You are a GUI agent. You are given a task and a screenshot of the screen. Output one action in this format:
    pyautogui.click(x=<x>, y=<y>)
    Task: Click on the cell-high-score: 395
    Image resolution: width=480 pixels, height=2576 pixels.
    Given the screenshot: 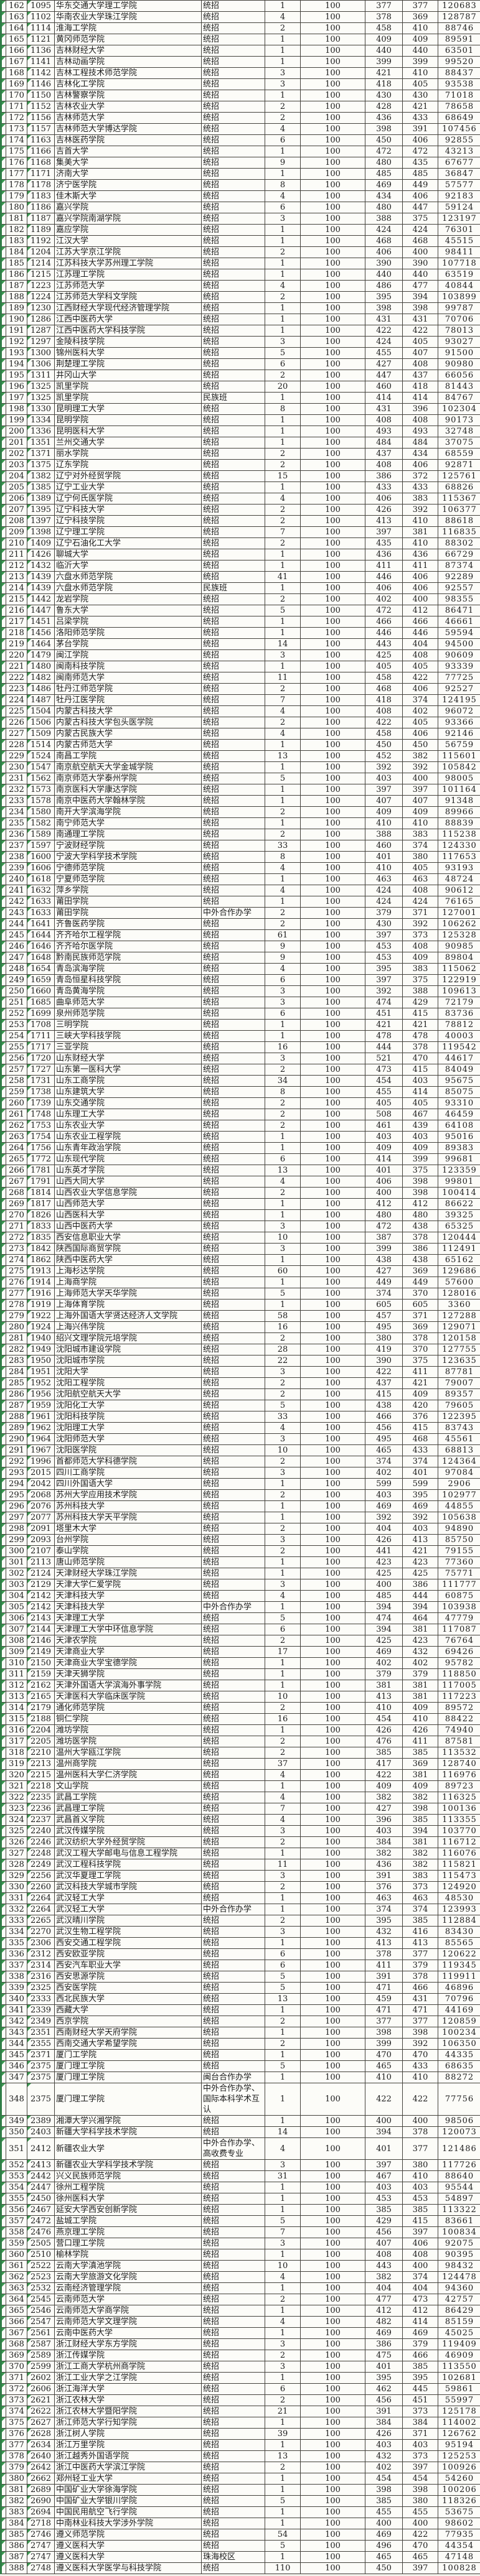 What is the action you would take?
    pyautogui.click(x=384, y=2378)
    